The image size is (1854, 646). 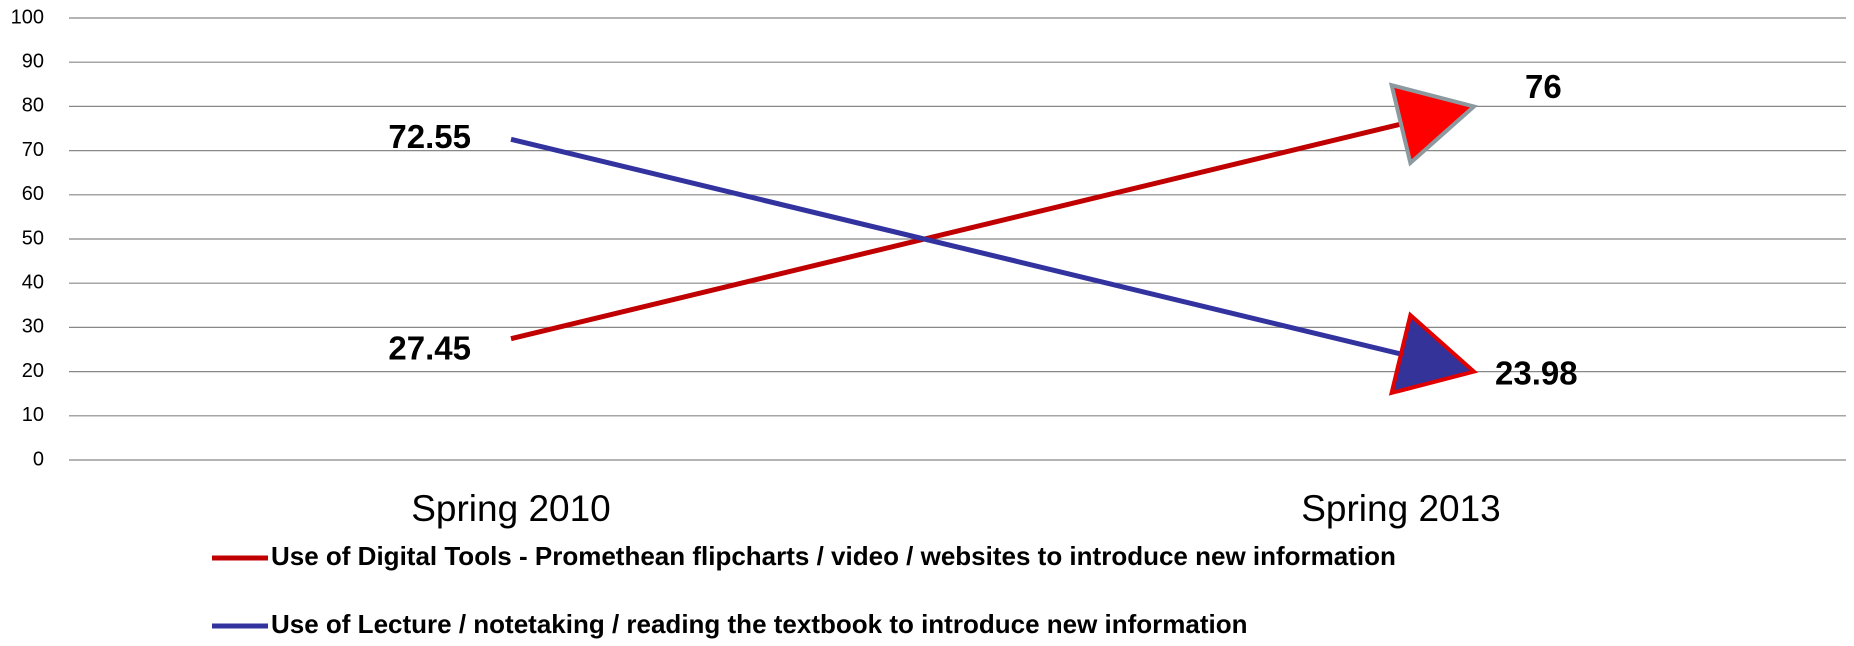 What do you see at coordinates (33, 150) in the screenshot?
I see `y-tick-label: 70` at bounding box center [33, 150].